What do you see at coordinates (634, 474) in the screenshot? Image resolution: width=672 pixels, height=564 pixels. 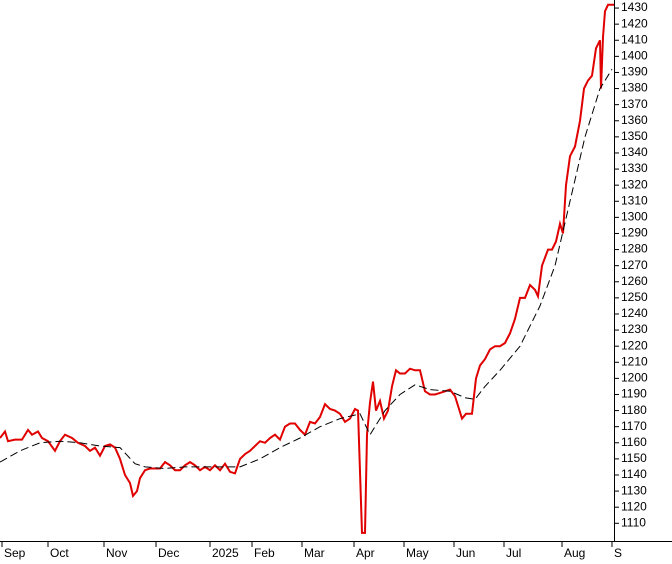 I see `y-tick-label: 1140` at bounding box center [634, 474].